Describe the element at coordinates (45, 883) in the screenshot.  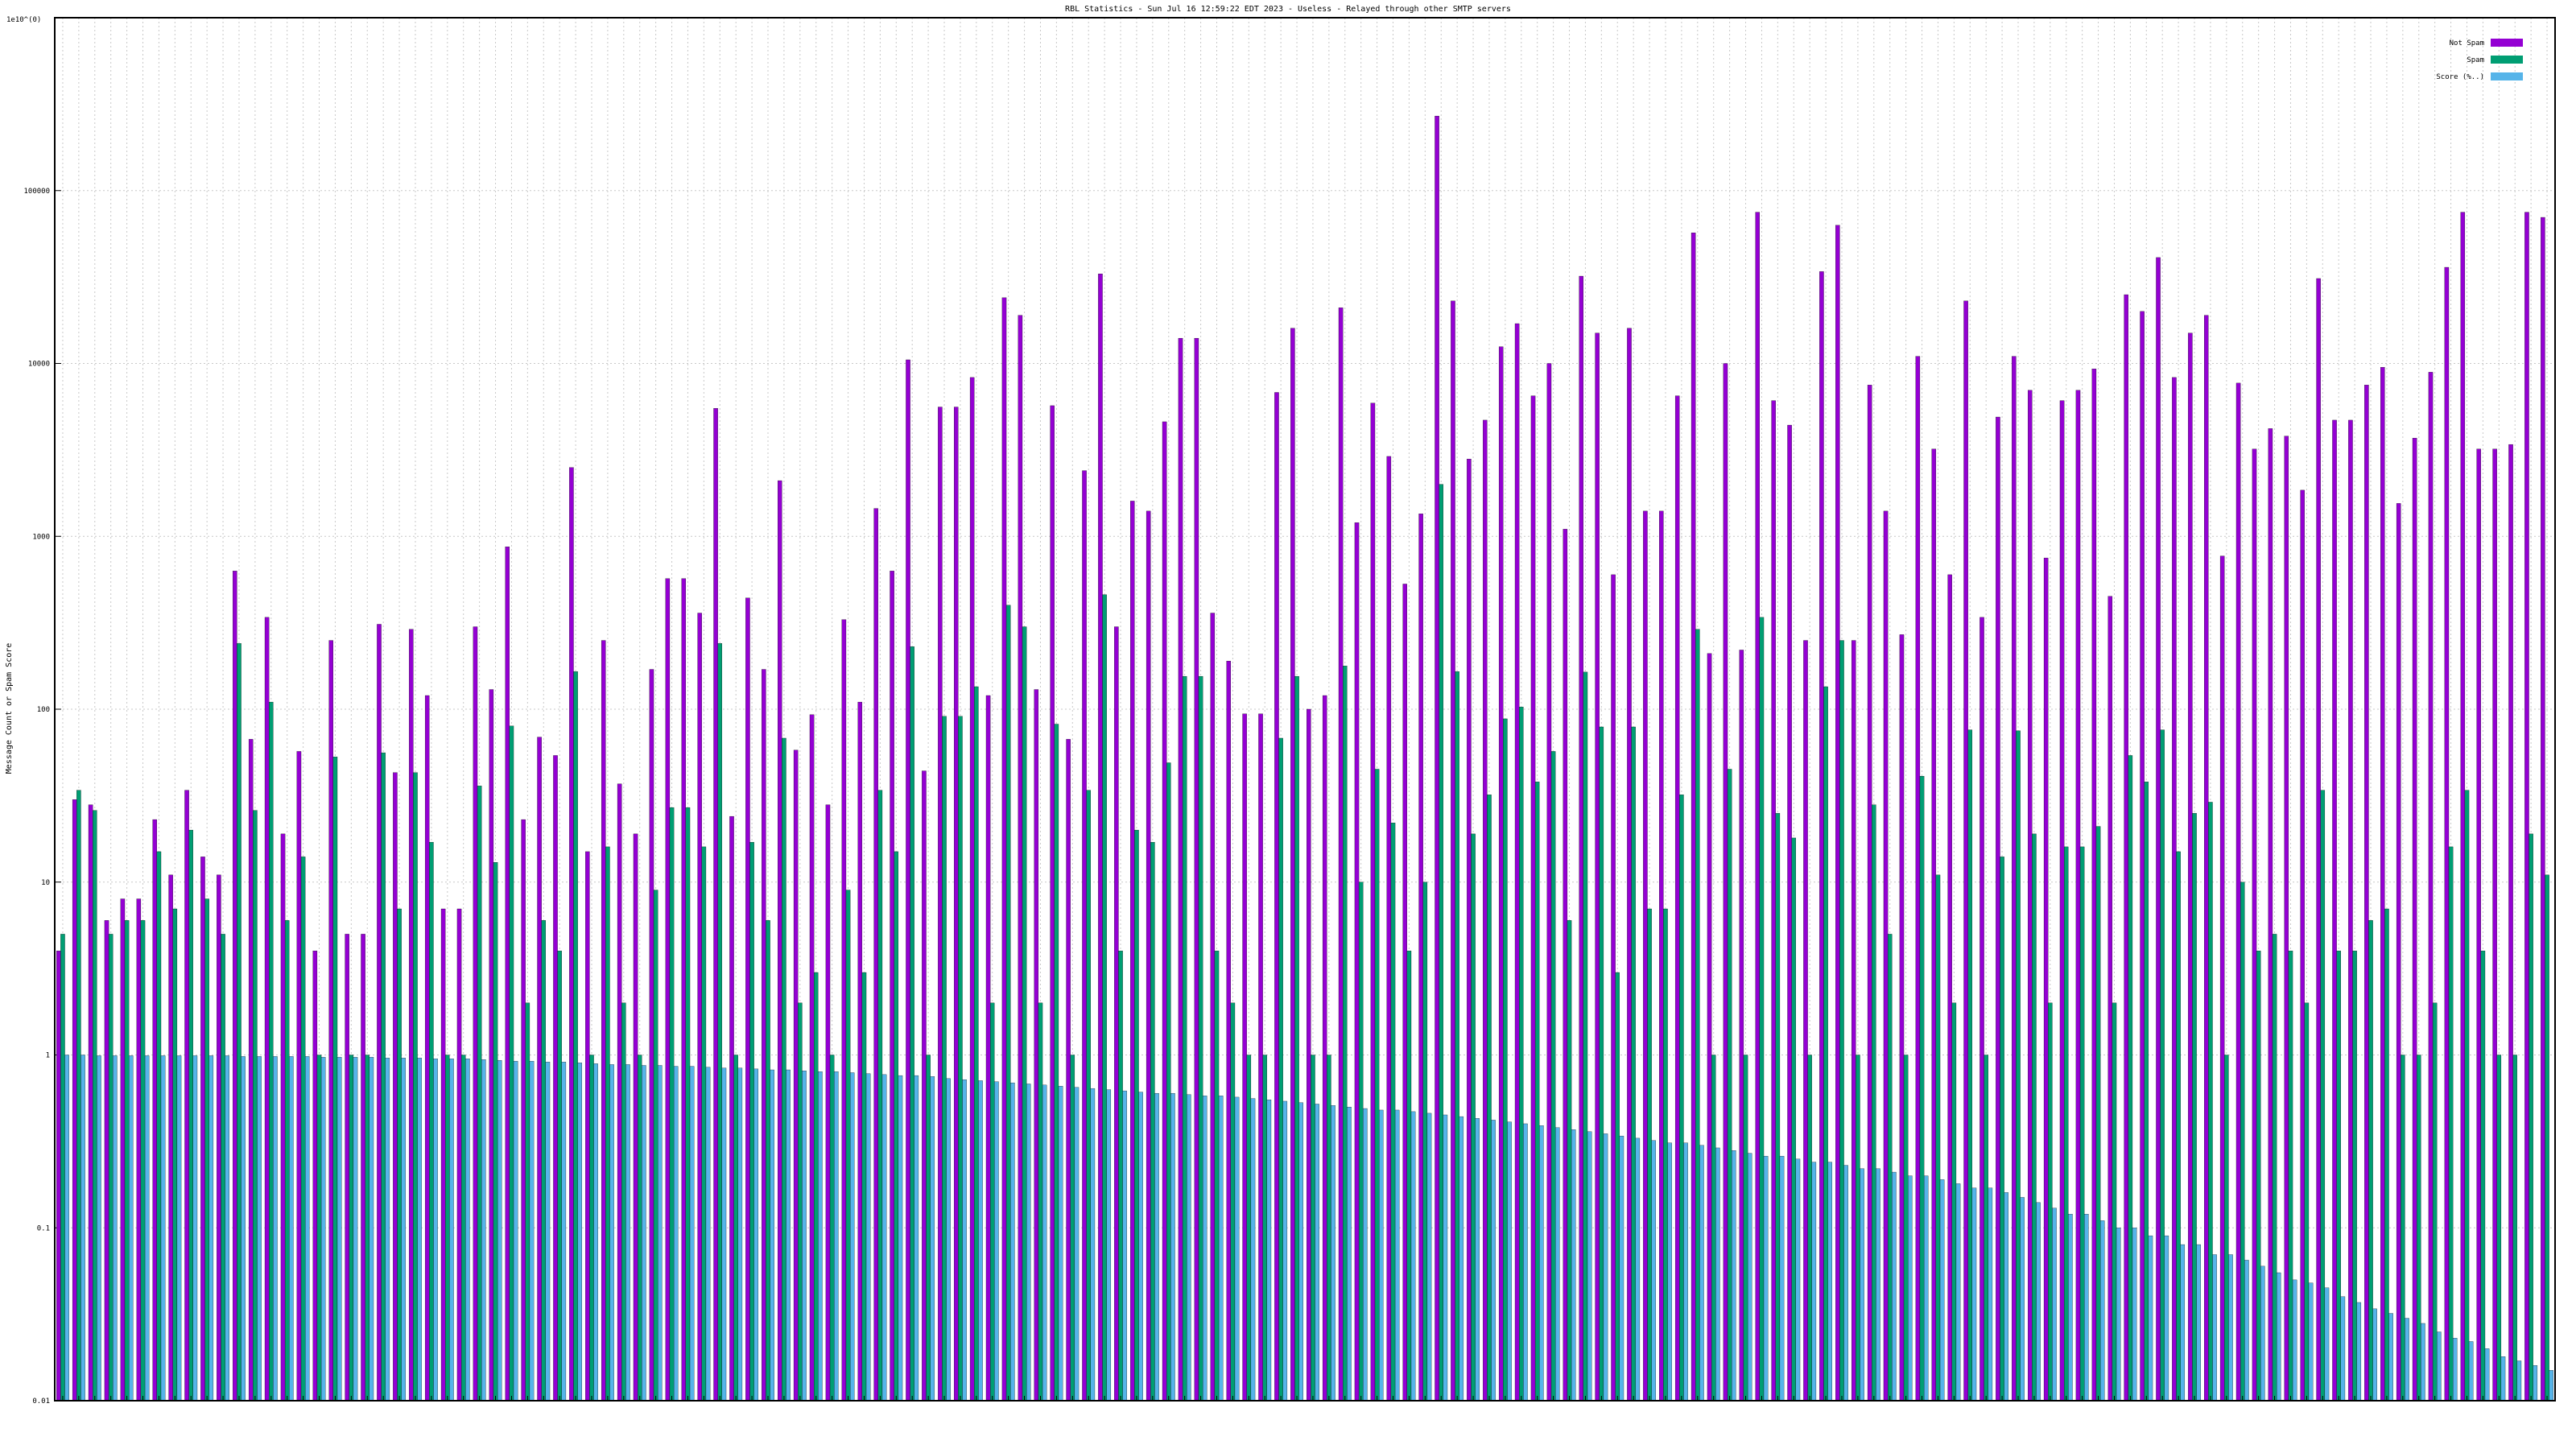
I see `y-tick-label: 10` at that location.